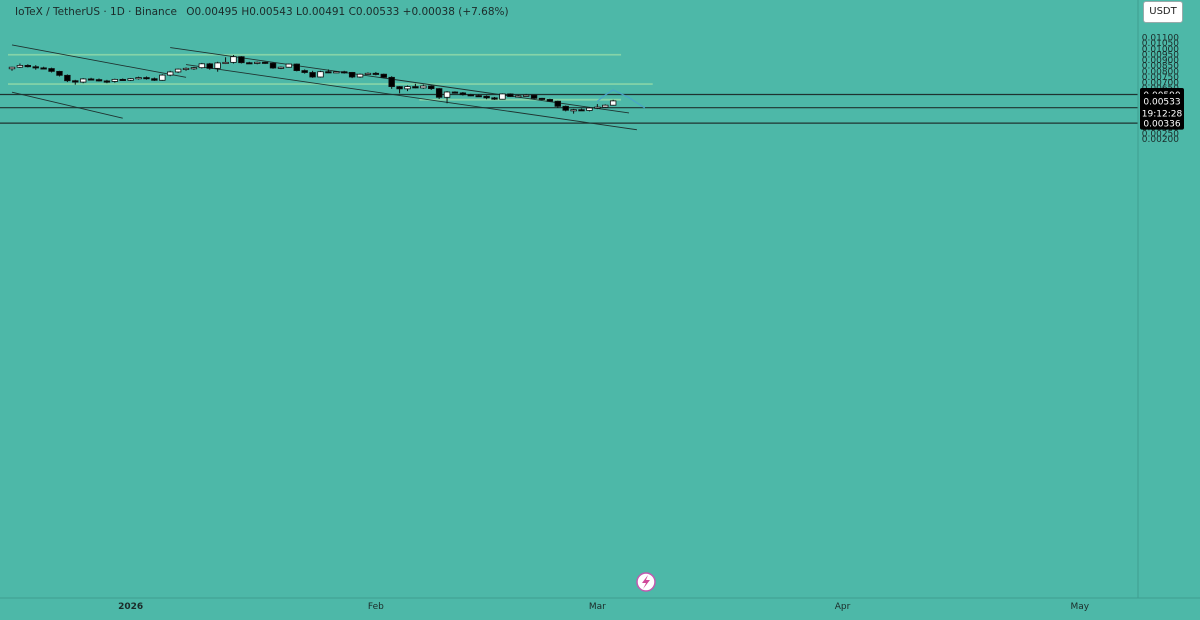  I want to click on replay-icon, so click(646, 582).